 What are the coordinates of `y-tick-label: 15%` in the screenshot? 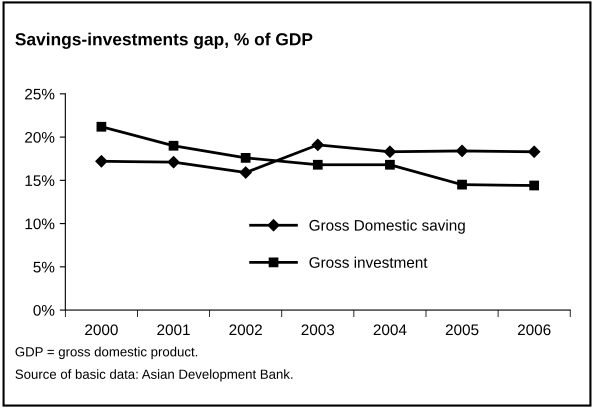 It's located at (40, 180).